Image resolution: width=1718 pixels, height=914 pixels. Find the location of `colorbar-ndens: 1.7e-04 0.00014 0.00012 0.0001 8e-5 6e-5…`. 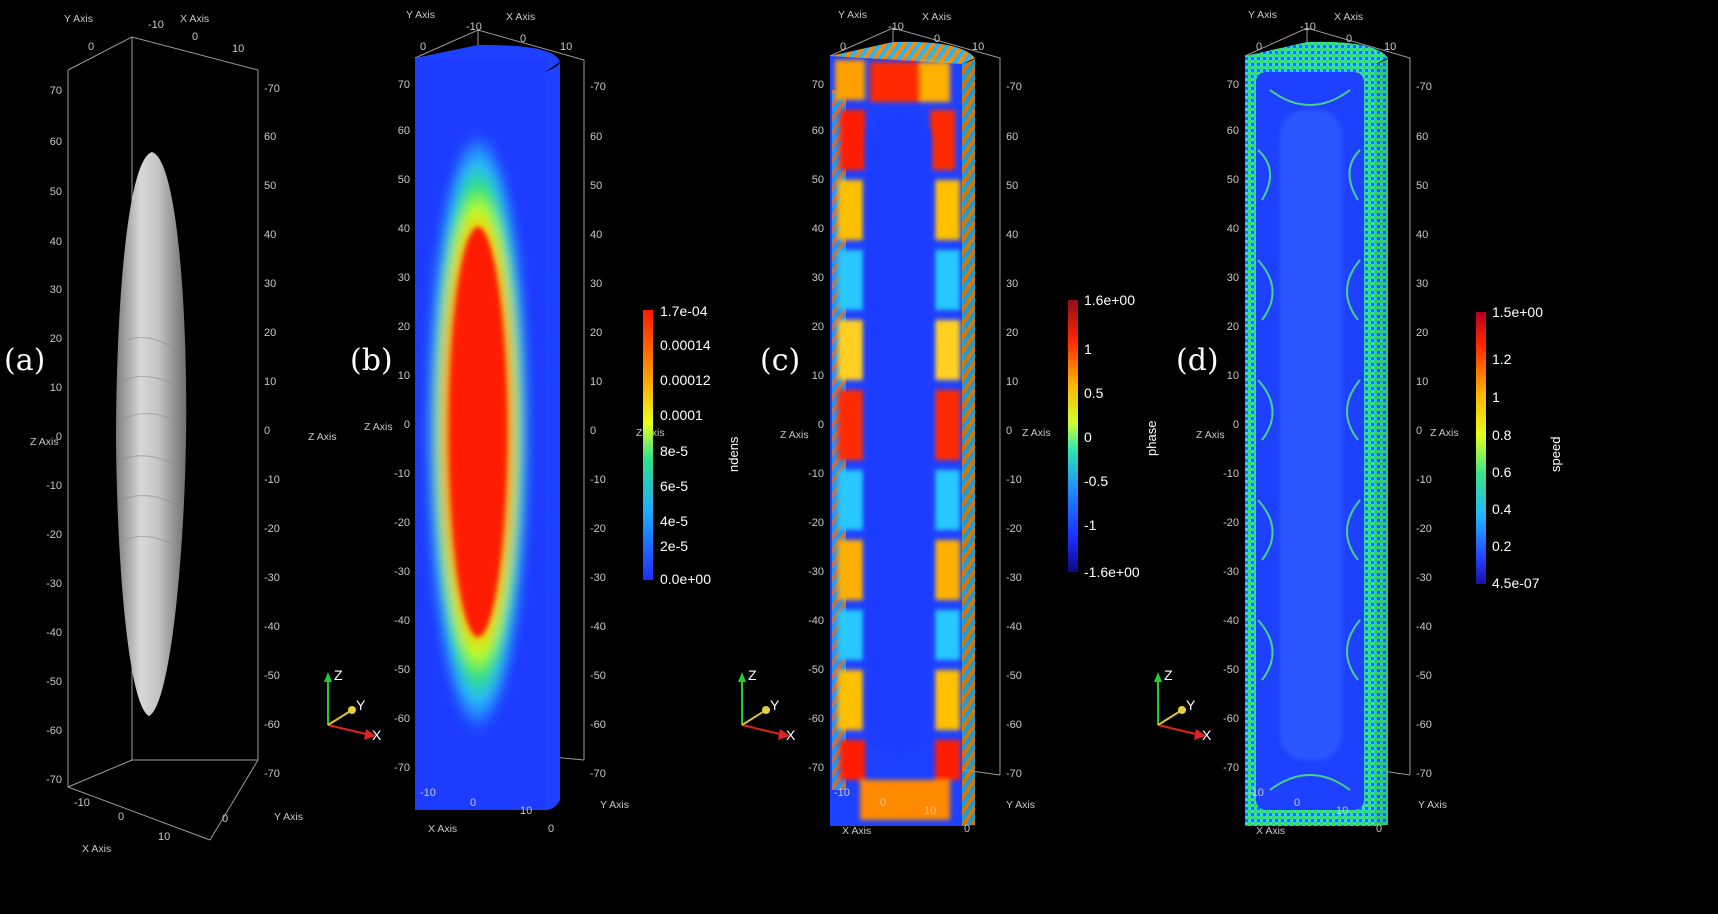

colorbar-ndens: 1.7e-04 0.00014 0.00012 0.0001 8e-5 6e-5… is located at coordinates (692, 445).